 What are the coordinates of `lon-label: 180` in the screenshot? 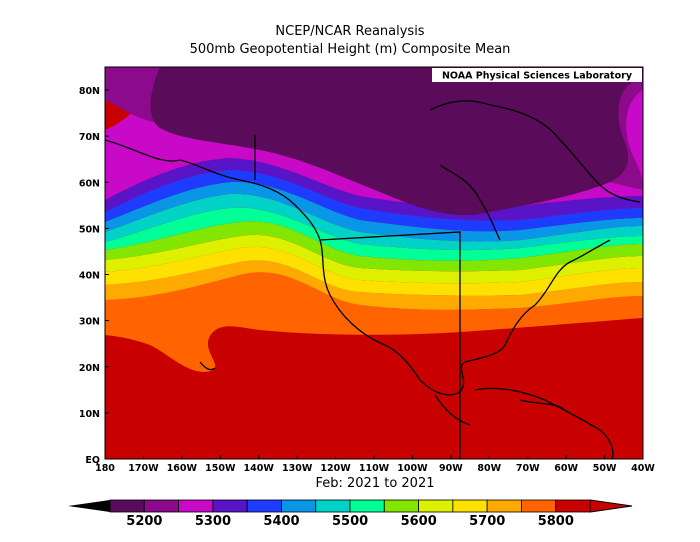 It's located at (105, 468).